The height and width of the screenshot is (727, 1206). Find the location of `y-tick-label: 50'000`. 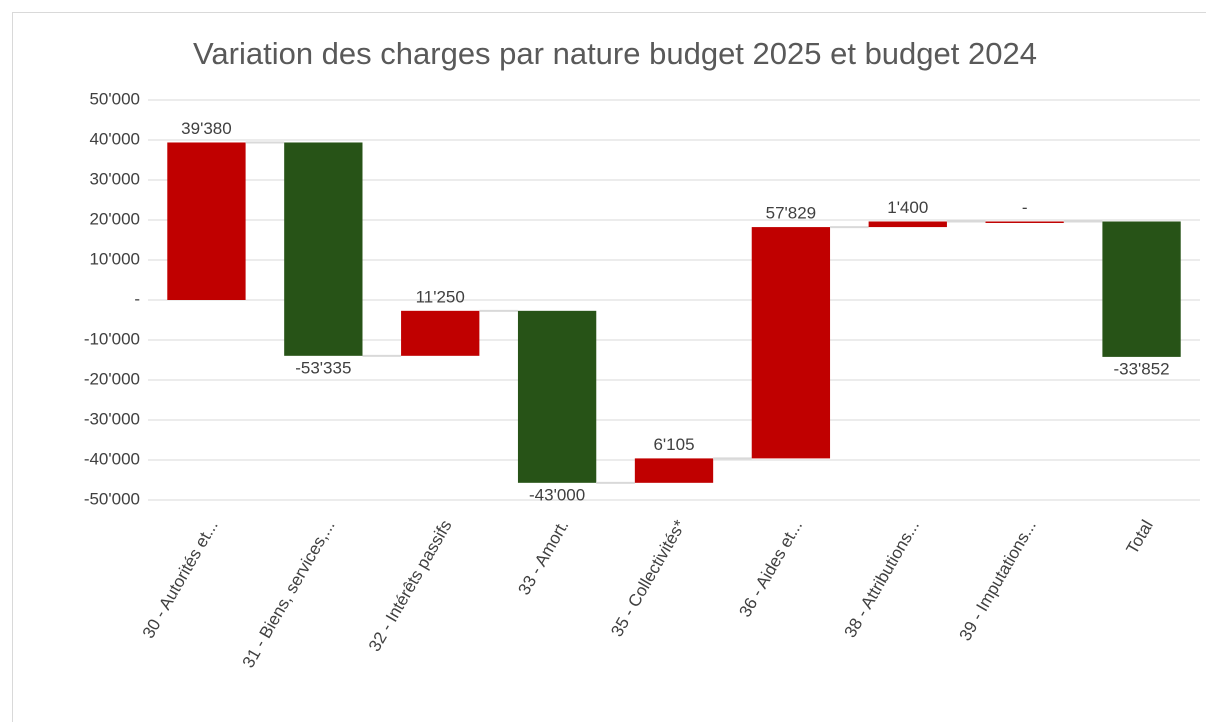

y-tick-label: 50'000 is located at coordinates (114, 98).